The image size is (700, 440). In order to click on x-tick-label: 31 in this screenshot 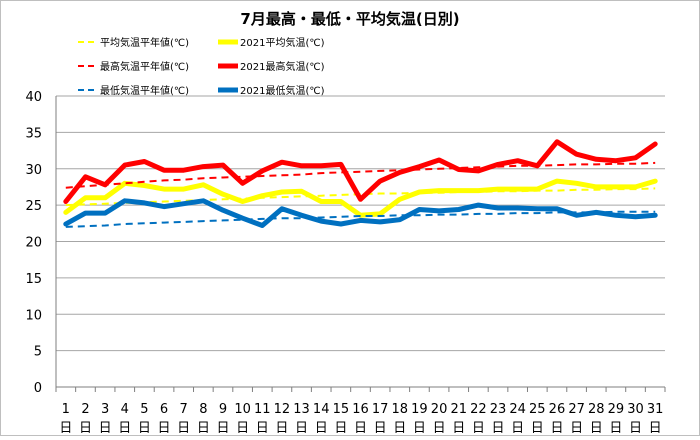, I will do `click(655, 409)`.